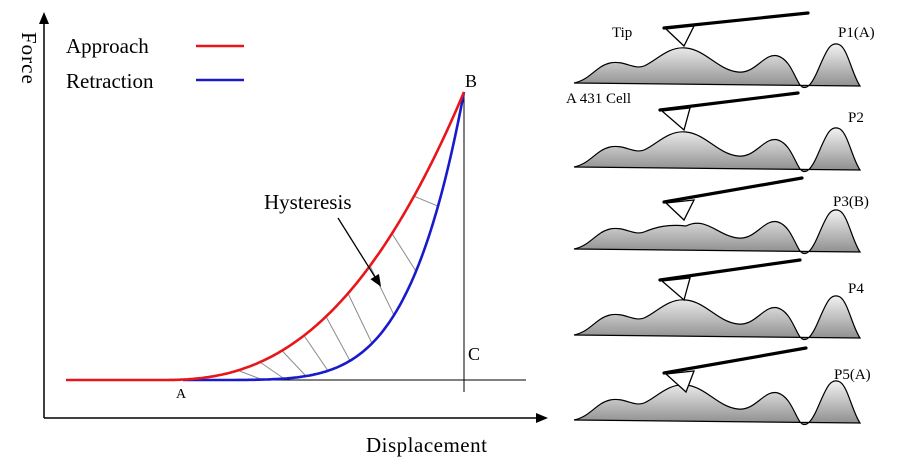 The image size is (898, 460). I want to click on y-axis-label: Force, so click(29, 58).